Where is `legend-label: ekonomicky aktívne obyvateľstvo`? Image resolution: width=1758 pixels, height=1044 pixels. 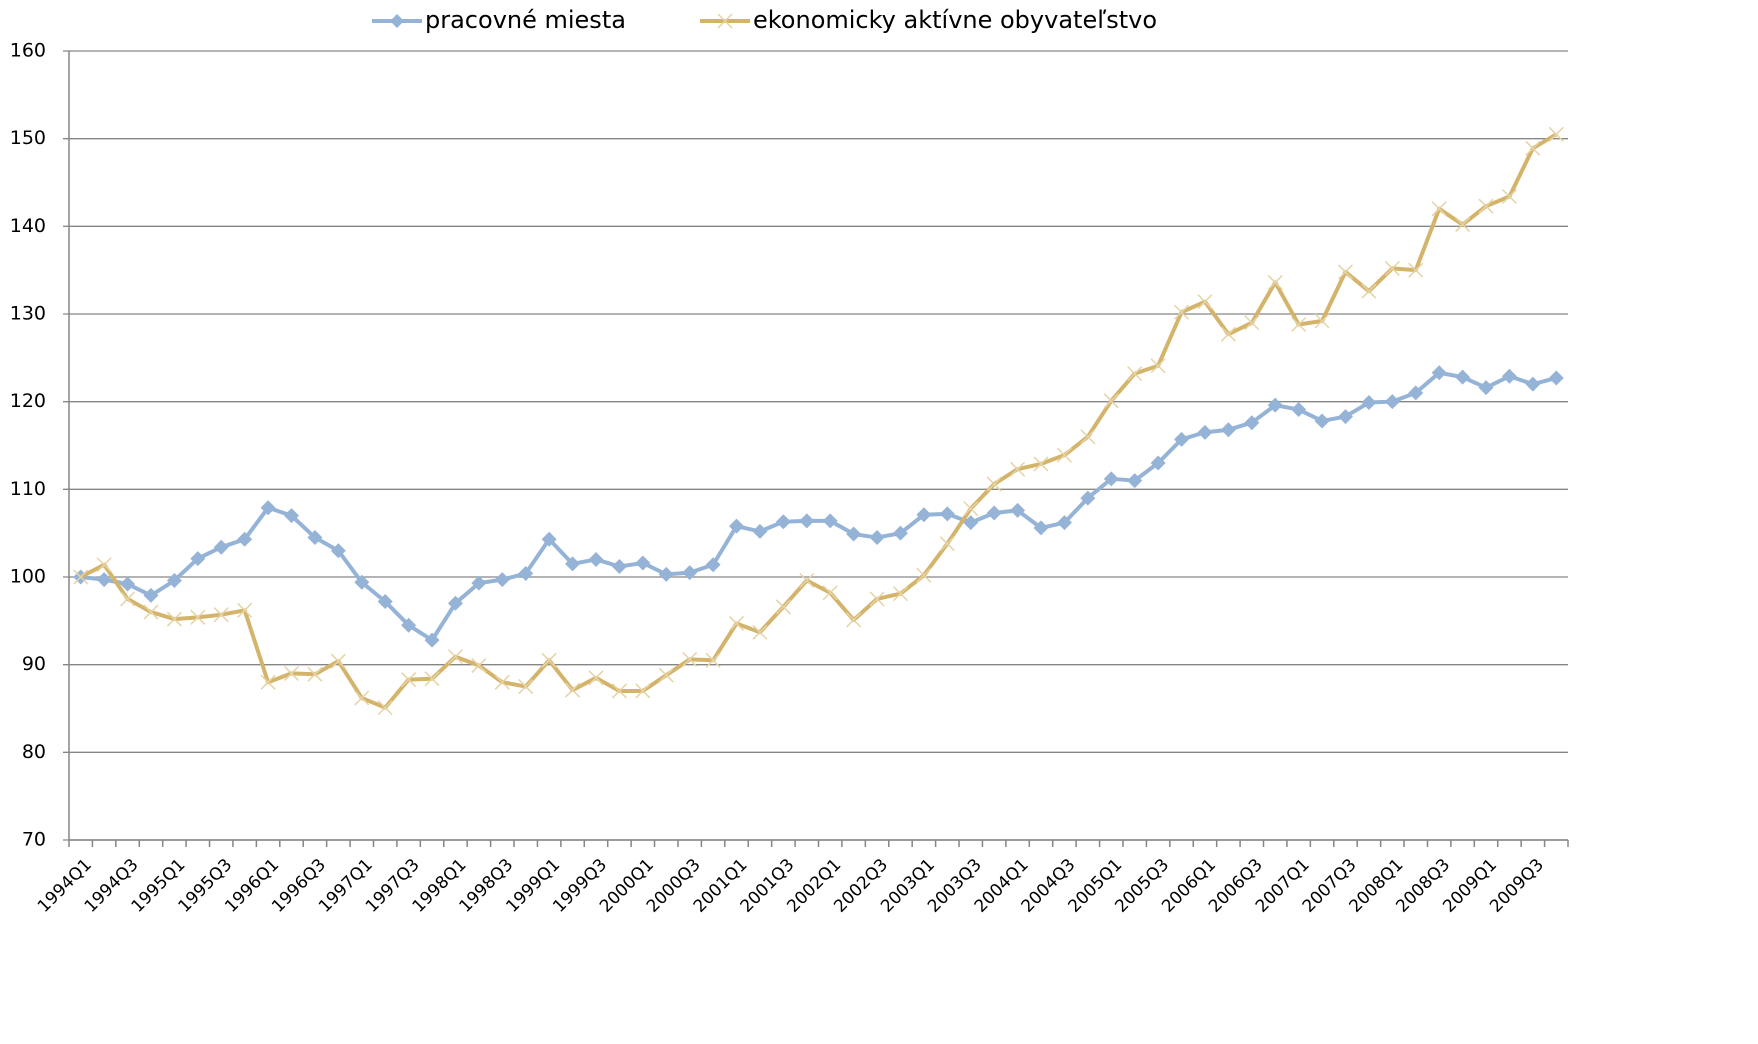 legend-label: ekonomicky aktívne obyvateľstvo is located at coordinates (955, 20).